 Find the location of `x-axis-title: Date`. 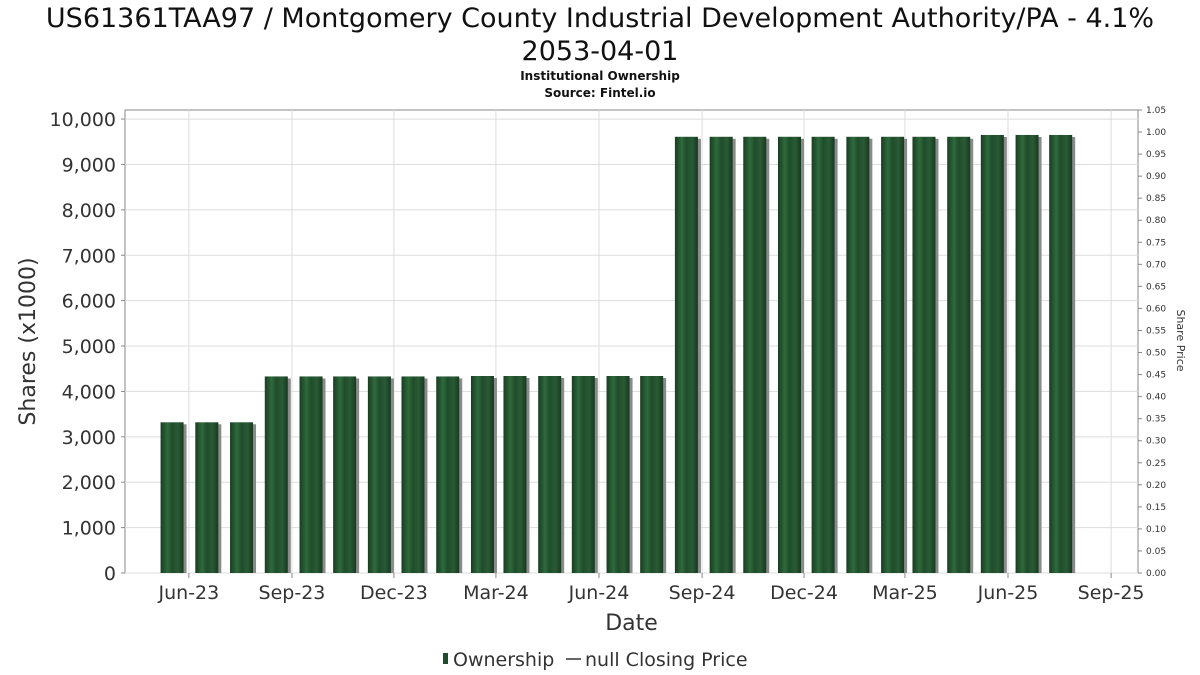

x-axis-title: Date is located at coordinates (631, 623).